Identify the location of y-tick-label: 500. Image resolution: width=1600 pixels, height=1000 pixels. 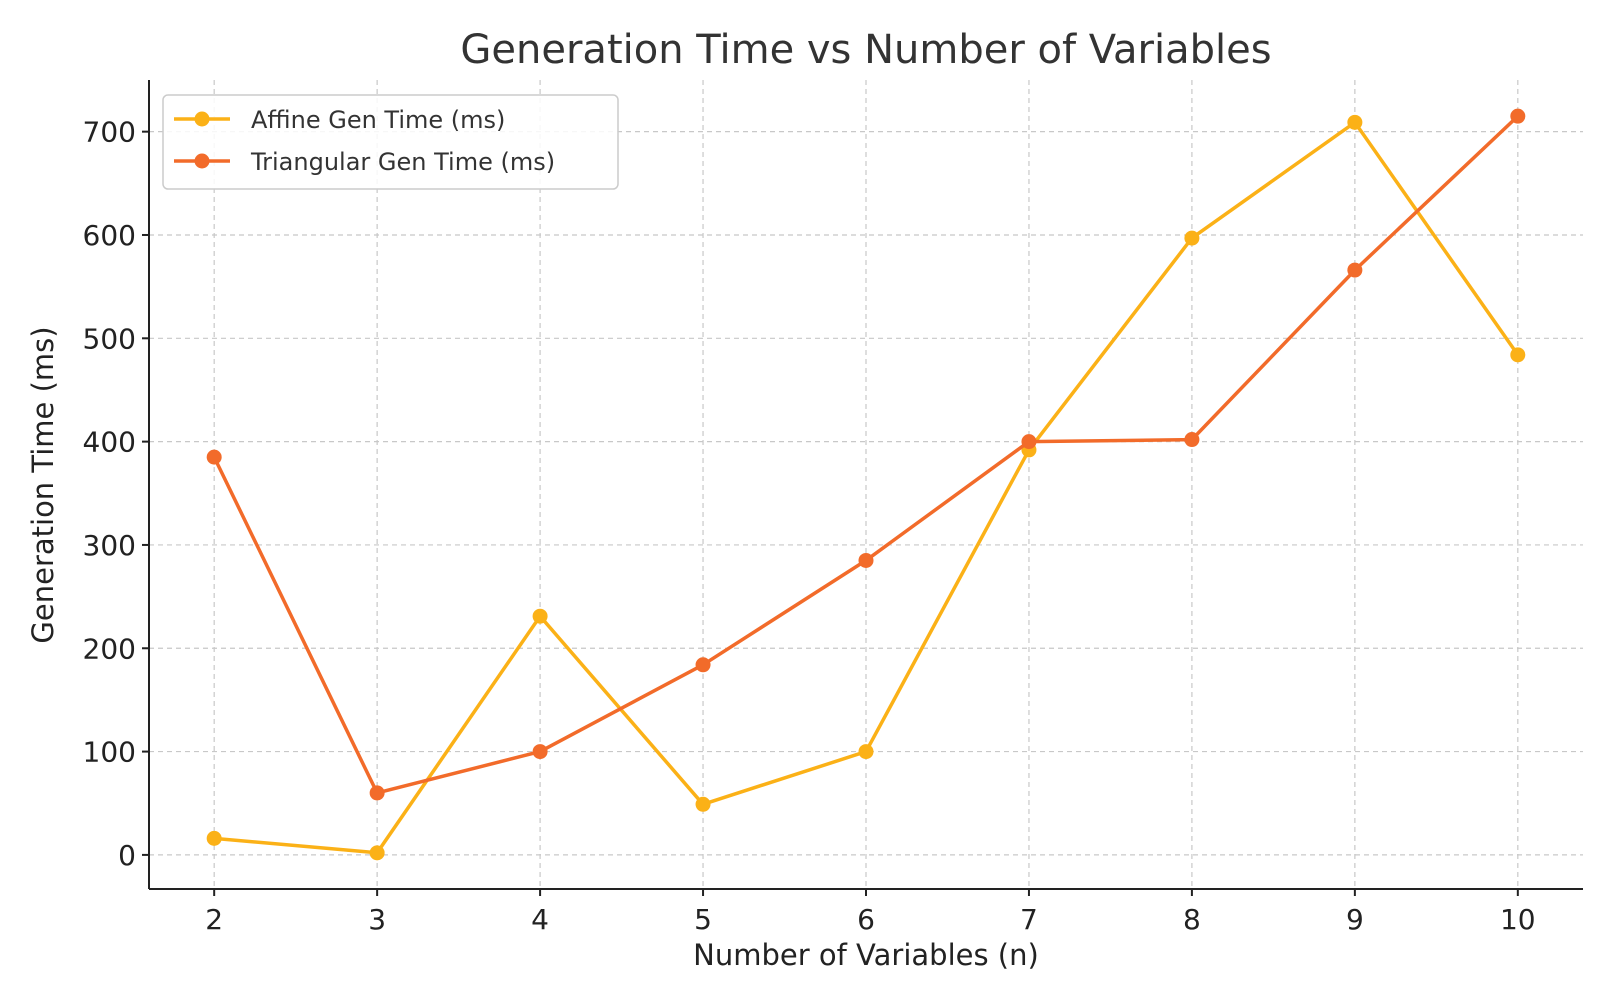
(109, 338).